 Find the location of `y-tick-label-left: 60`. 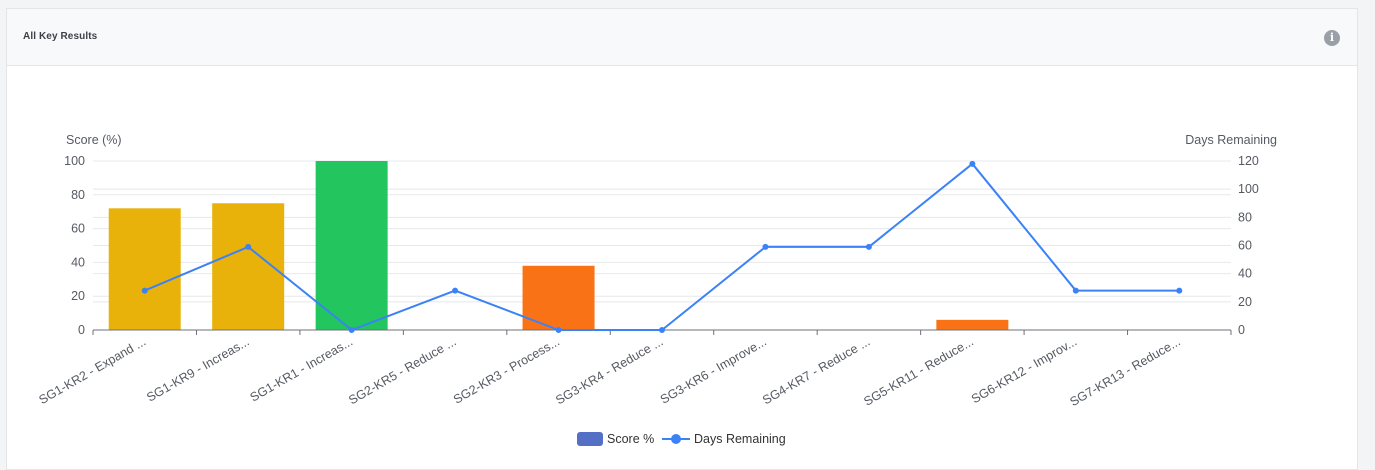

y-tick-label-left: 60 is located at coordinates (78, 229).